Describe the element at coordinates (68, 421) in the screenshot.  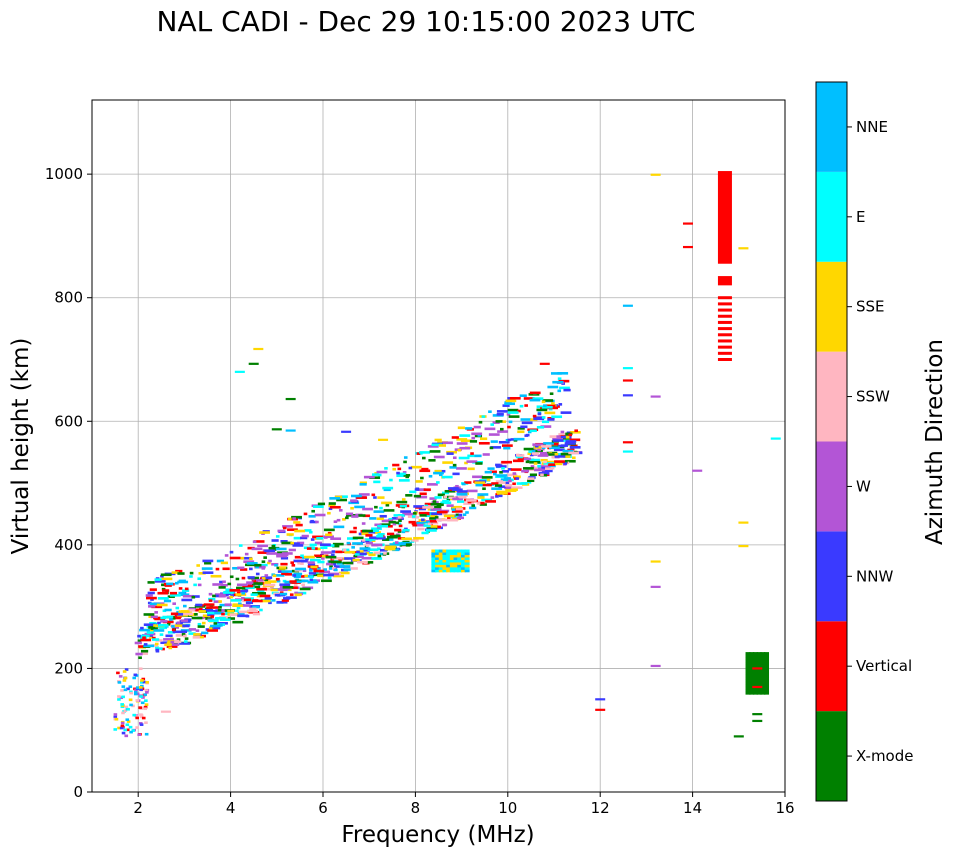
I see `y-tick-label: 600` at that location.